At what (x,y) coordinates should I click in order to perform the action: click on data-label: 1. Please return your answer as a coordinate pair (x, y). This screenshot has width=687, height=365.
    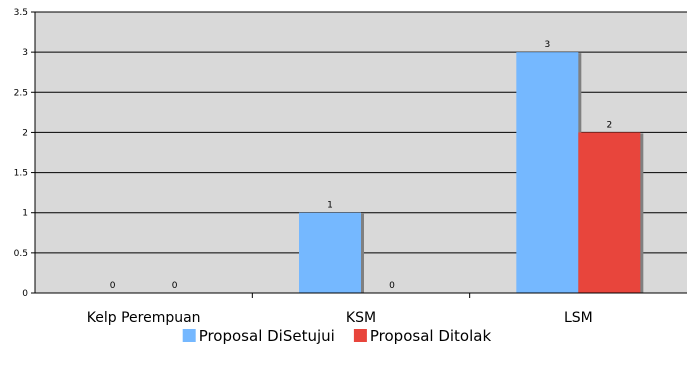
    Looking at the image, I should click on (330, 206).